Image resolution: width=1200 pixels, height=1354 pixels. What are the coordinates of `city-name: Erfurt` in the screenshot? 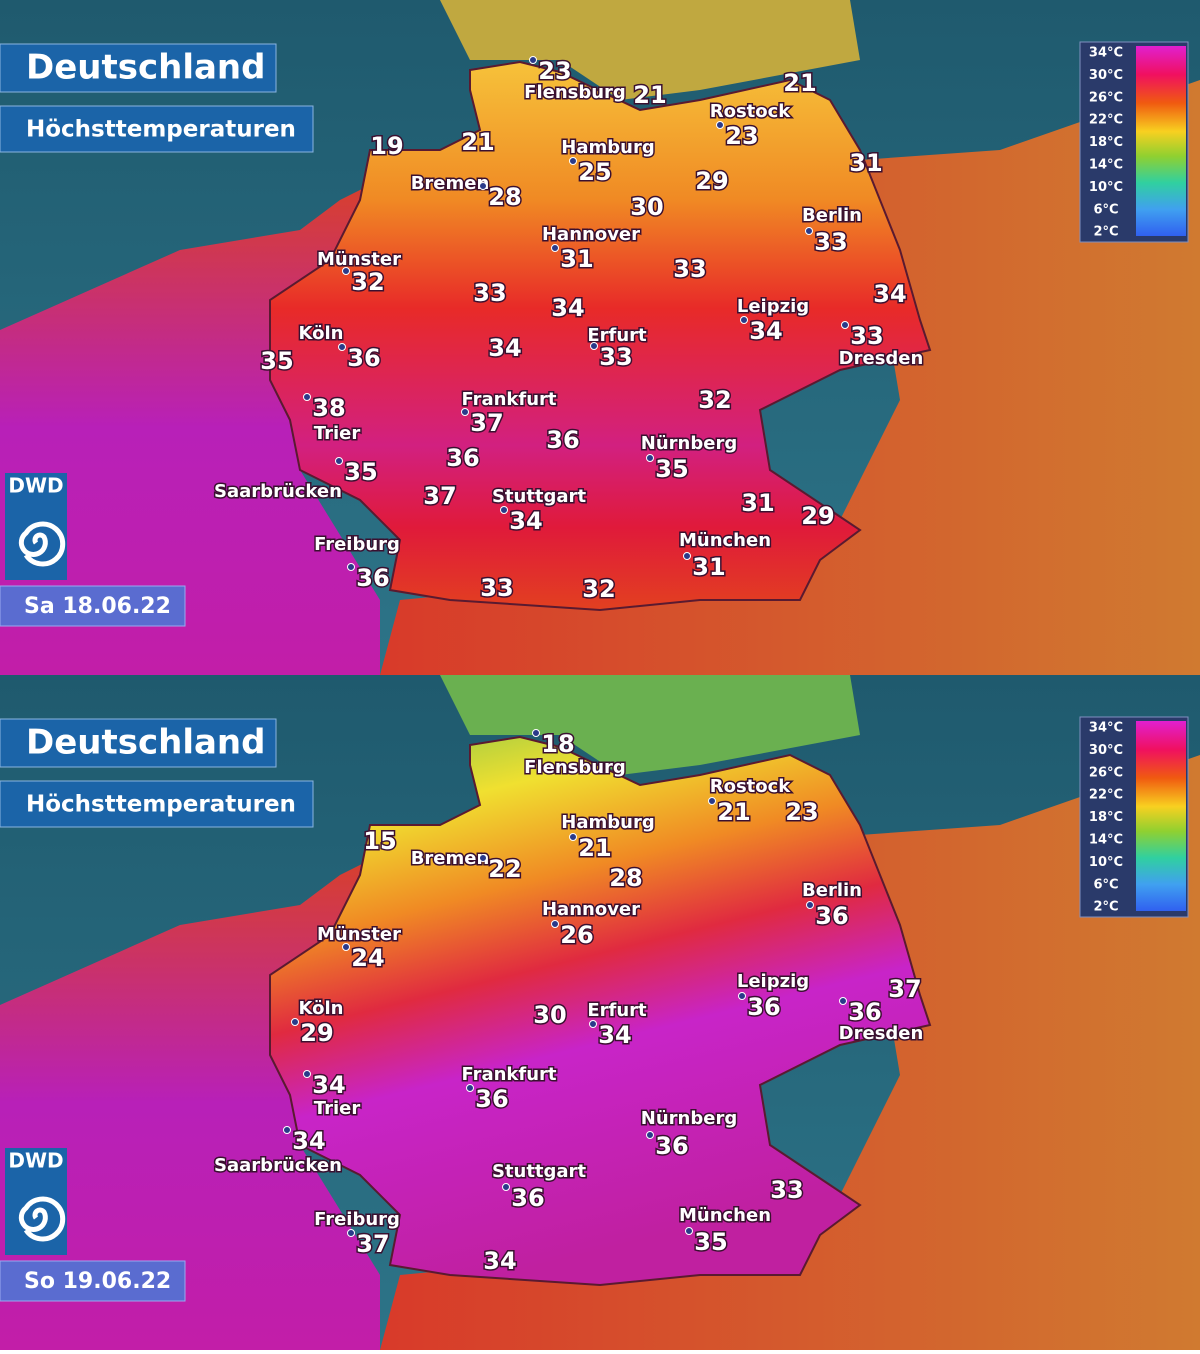 It's located at (617, 1010).